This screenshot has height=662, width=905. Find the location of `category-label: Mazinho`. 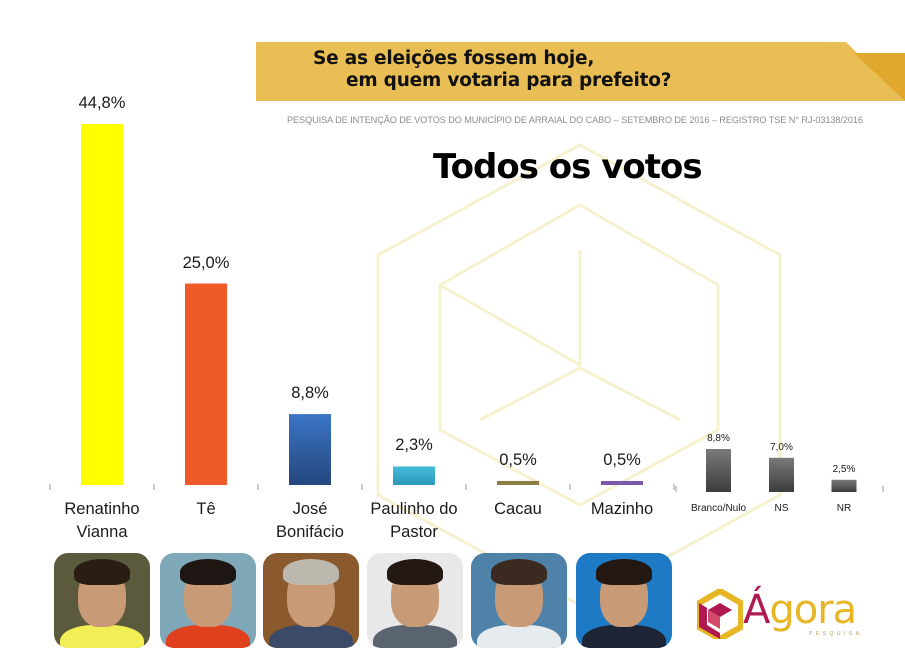

category-label: Mazinho is located at coordinates (622, 509).